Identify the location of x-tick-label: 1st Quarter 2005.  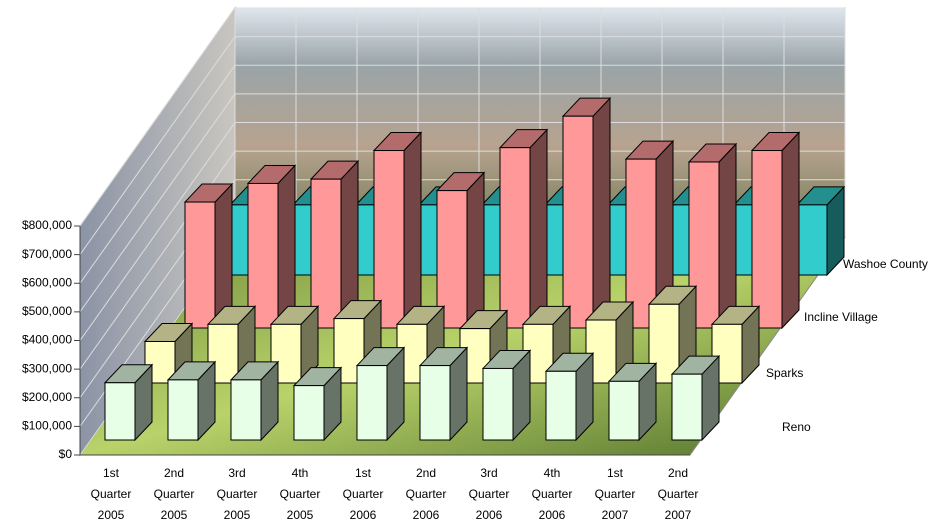
(111, 494).